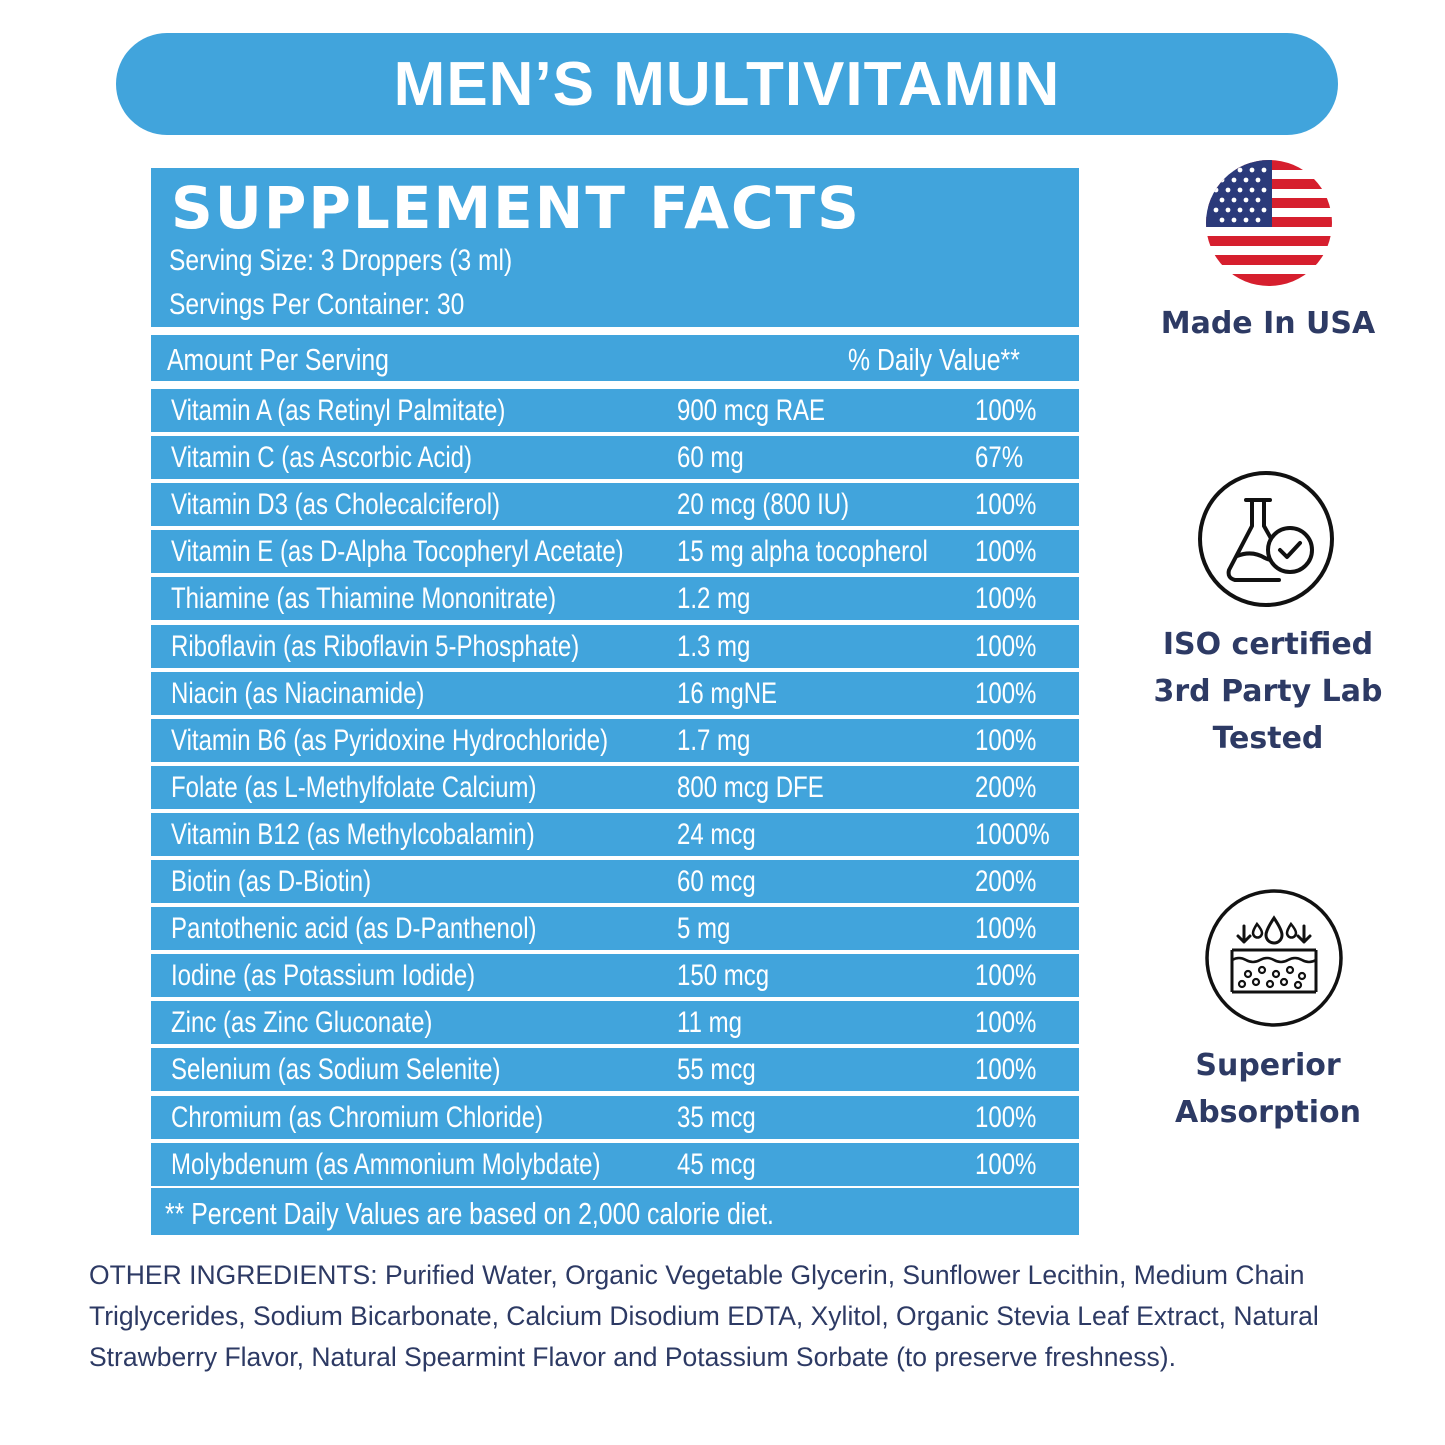  What do you see at coordinates (278, 359) in the screenshot?
I see `amount-per-serving-label: Amount Per Serving` at bounding box center [278, 359].